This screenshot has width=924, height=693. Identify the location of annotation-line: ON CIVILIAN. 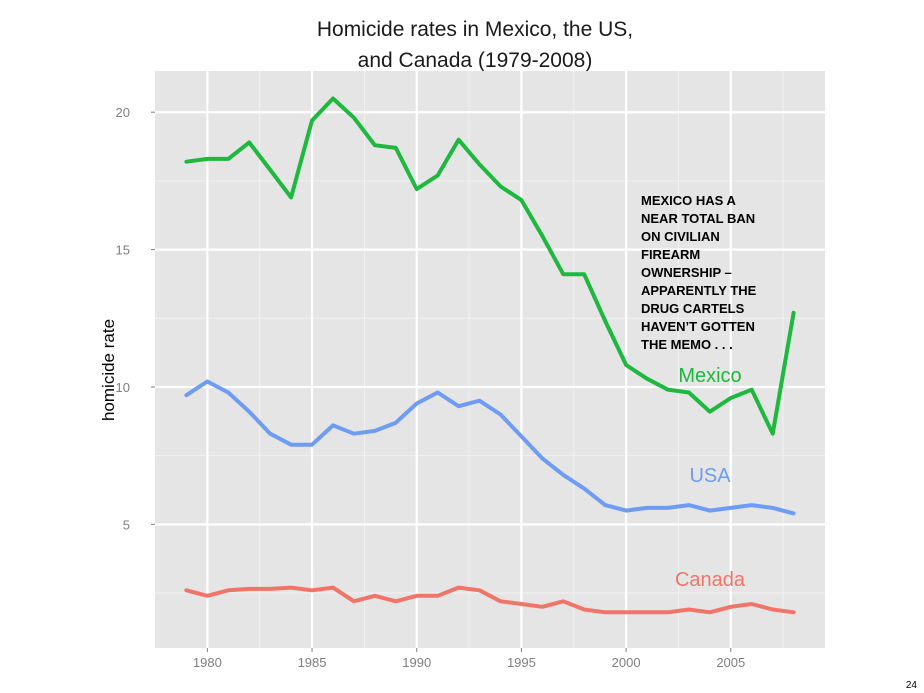
(680, 236).